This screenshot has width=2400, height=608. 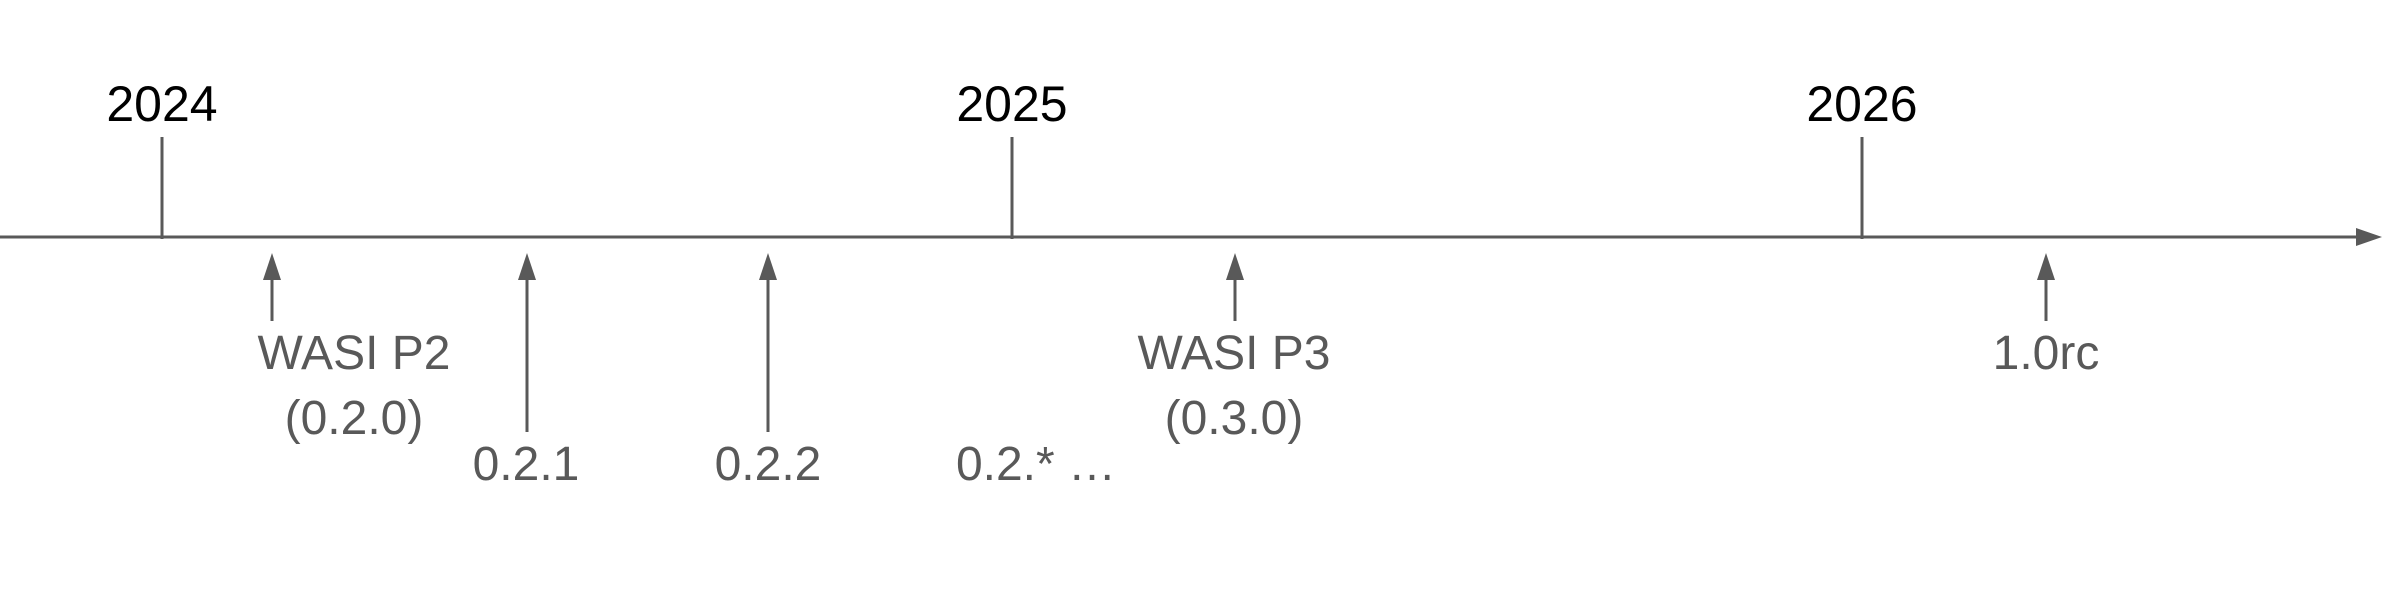 I want to click on year-label: 2024, so click(x=161, y=104).